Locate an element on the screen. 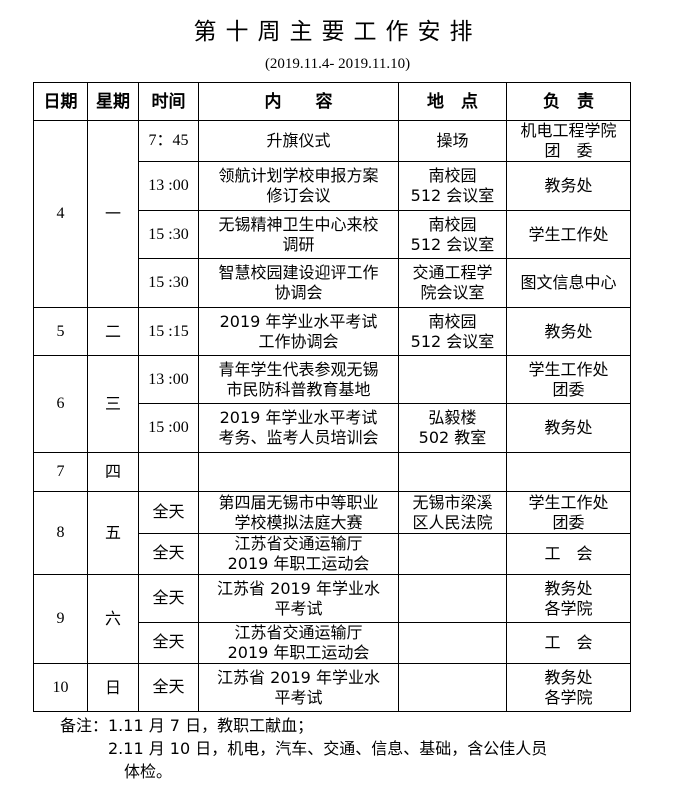 The height and width of the screenshot is (794, 675). date-cell: 4 is located at coordinates (60, 214).